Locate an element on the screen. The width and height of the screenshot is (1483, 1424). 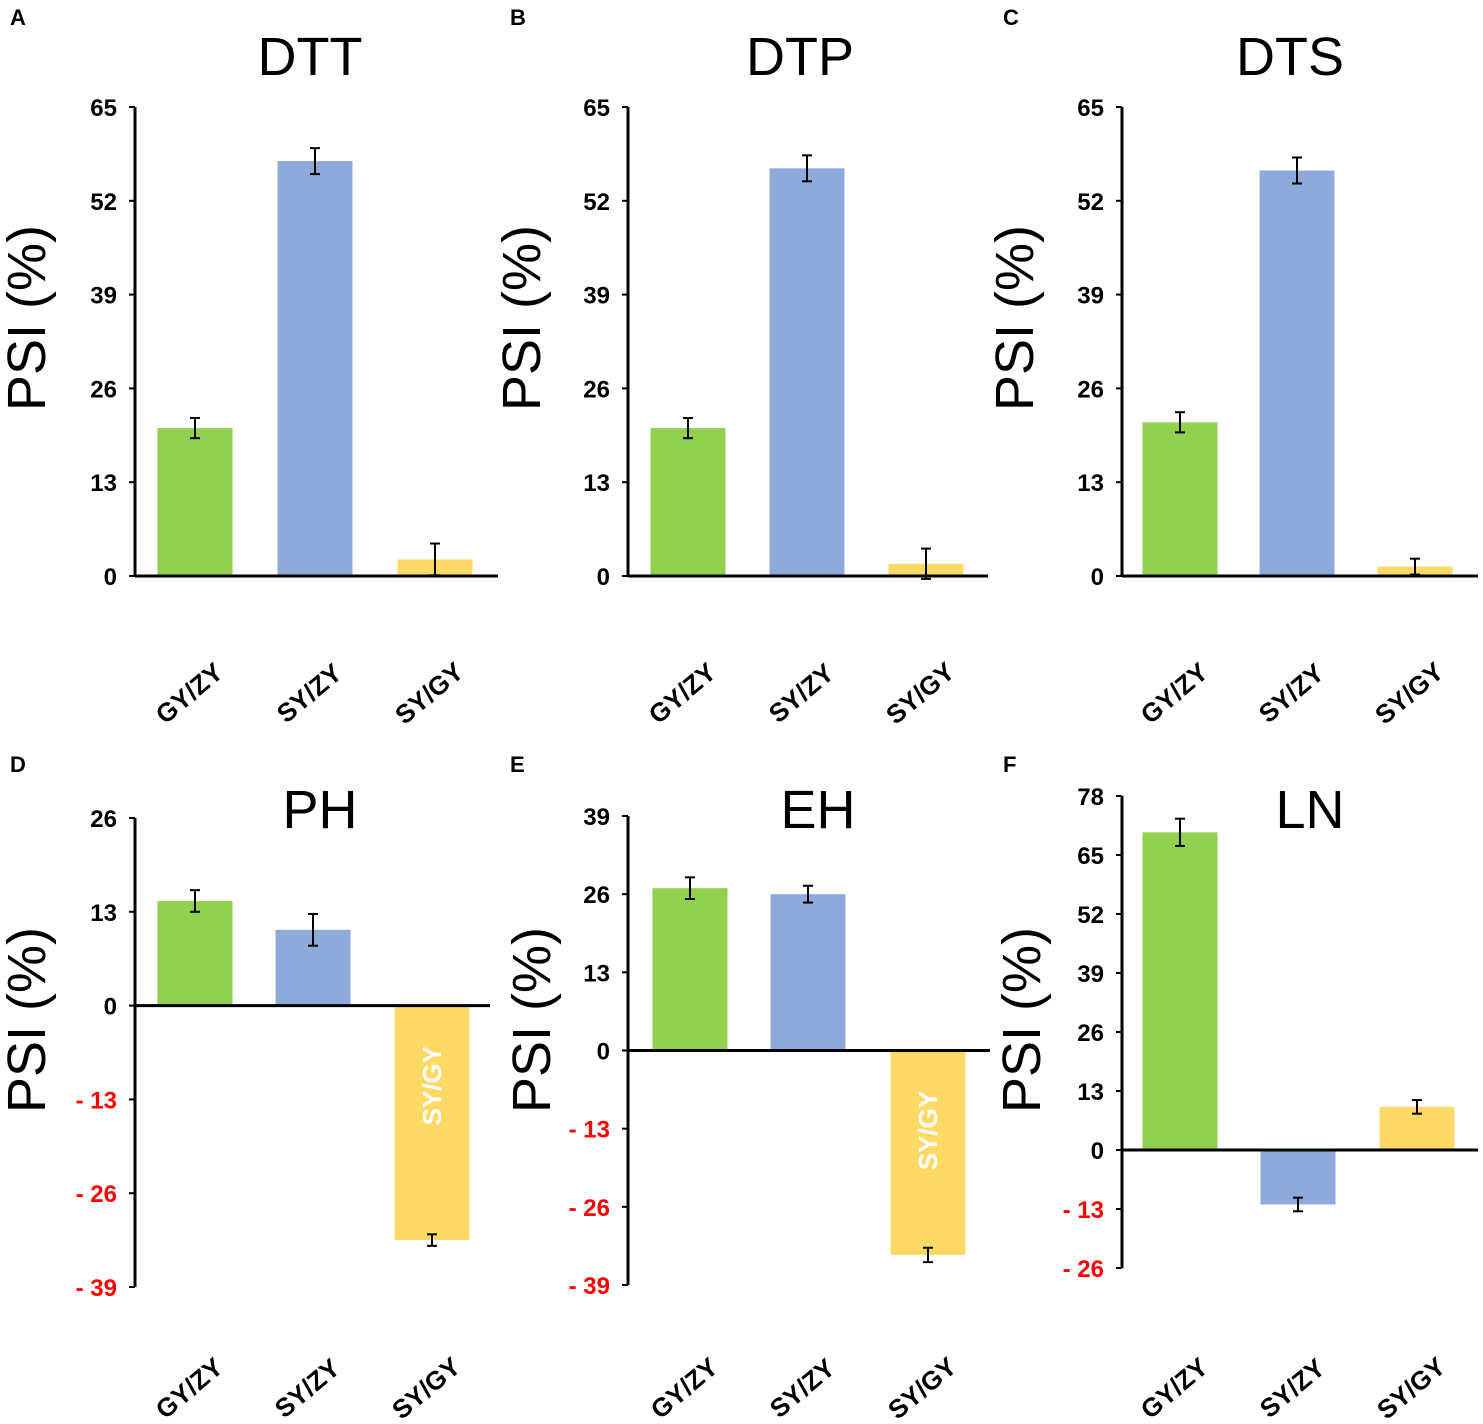
chart-title: DTS is located at coordinates (1290, 57).